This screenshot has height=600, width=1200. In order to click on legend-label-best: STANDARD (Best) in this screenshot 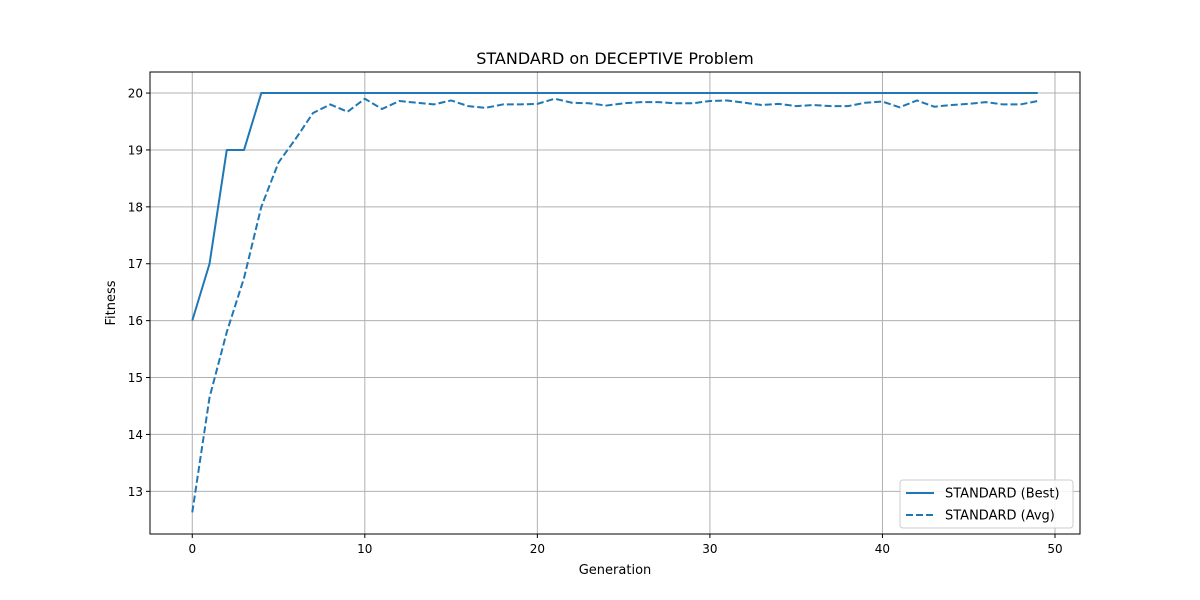, I will do `click(1002, 494)`.